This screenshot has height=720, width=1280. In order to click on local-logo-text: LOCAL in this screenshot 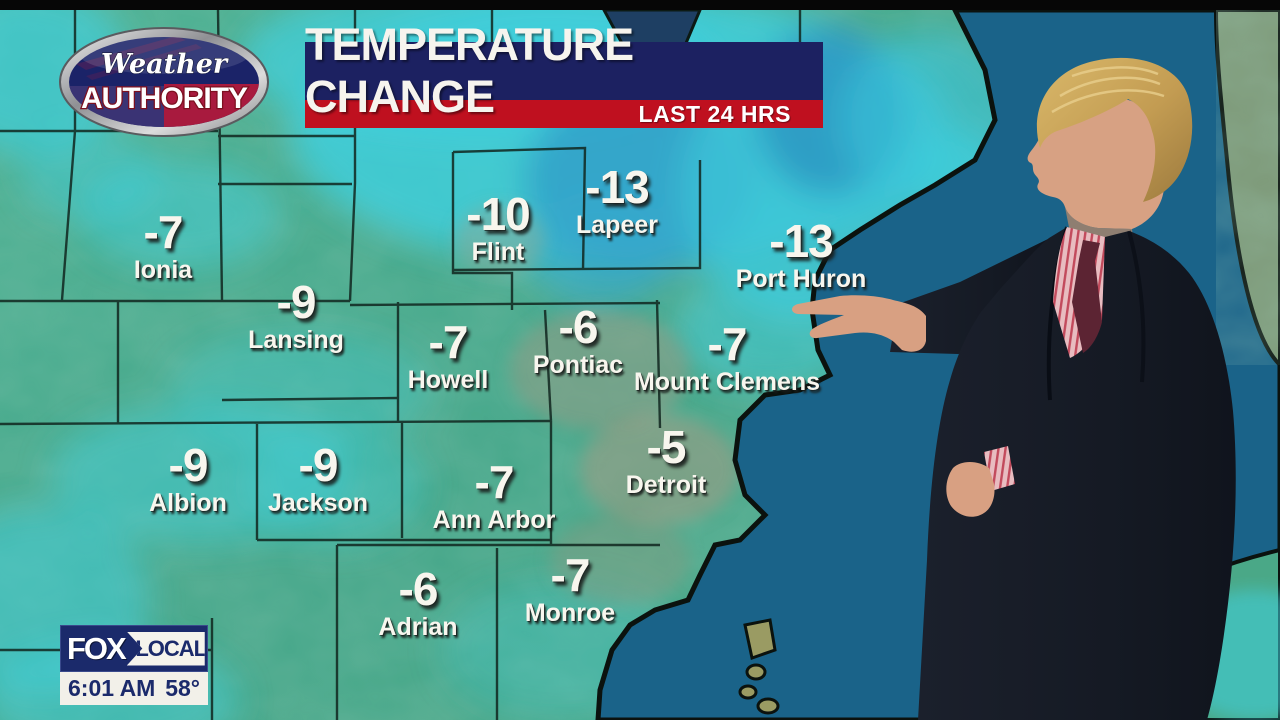, I will do `click(171, 648)`.